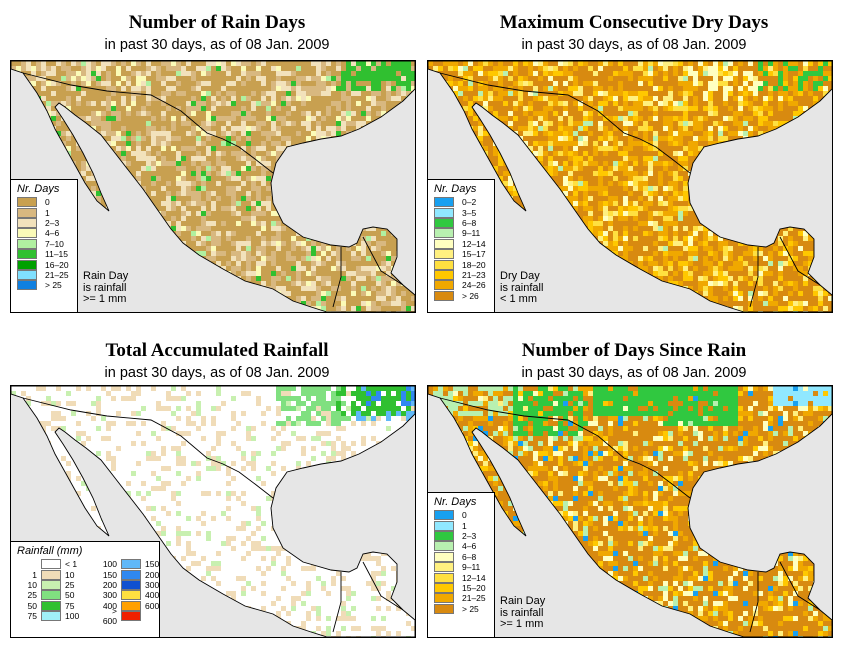 The image size is (846, 658). I want to click on legend-range-high: 600, so click(152, 605).